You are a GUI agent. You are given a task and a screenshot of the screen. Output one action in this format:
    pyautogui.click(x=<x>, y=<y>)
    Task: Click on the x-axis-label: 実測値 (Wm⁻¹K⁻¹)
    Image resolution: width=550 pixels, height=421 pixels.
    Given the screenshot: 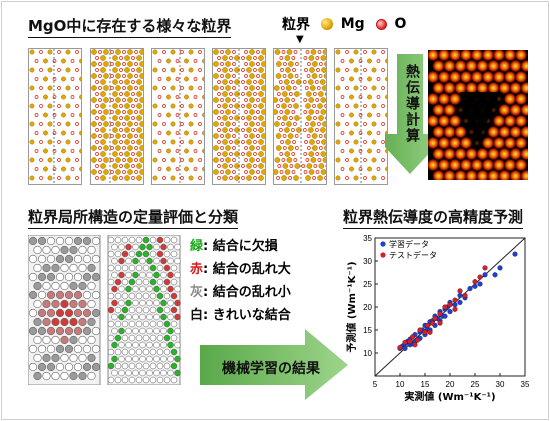 What is the action you would take?
    pyautogui.click(x=449, y=396)
    